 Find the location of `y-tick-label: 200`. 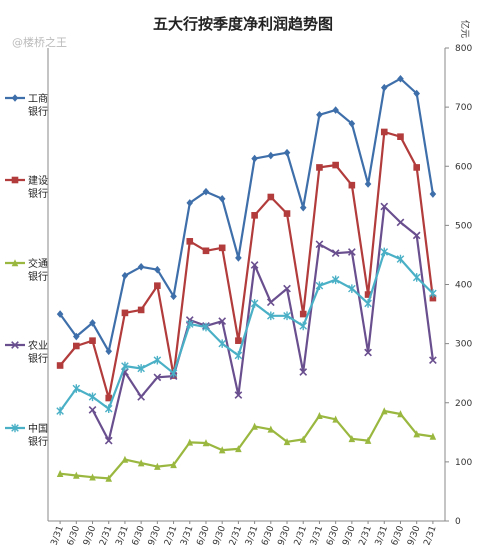

y-tick-label: 200 is located at coordinates (463, 404).